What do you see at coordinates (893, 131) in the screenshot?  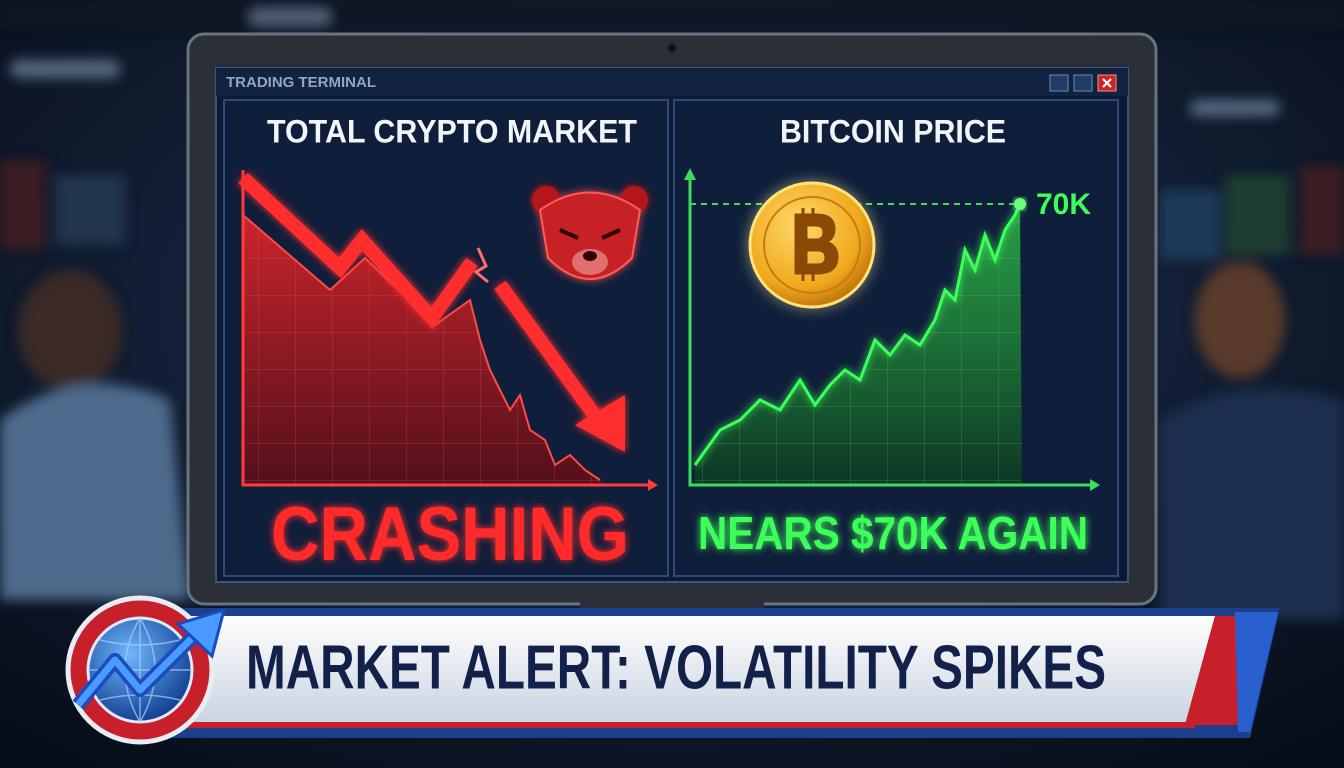 I see `panel-title: BITCOIN PRICE` at bounding box center [893, 131].